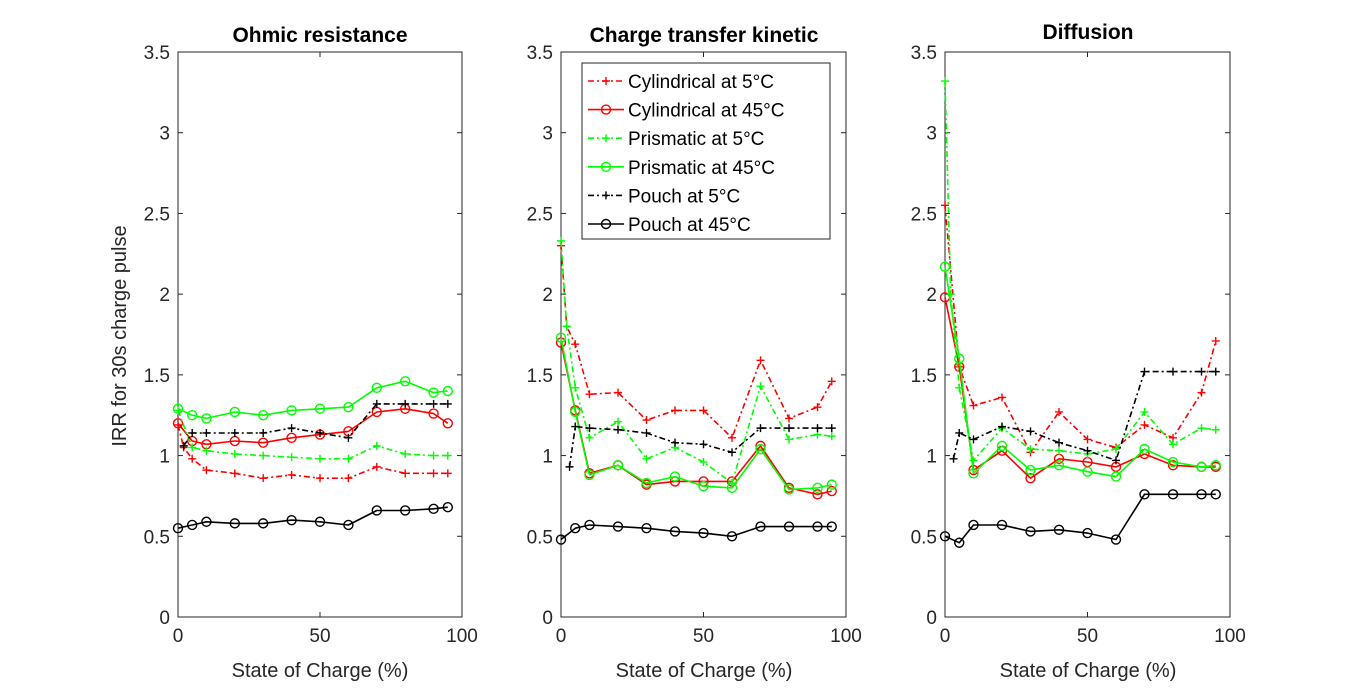 This screenshot has height=691, width=1366. I want to click on legend-entry: Prismatic at 45°C, so click(681, 168).